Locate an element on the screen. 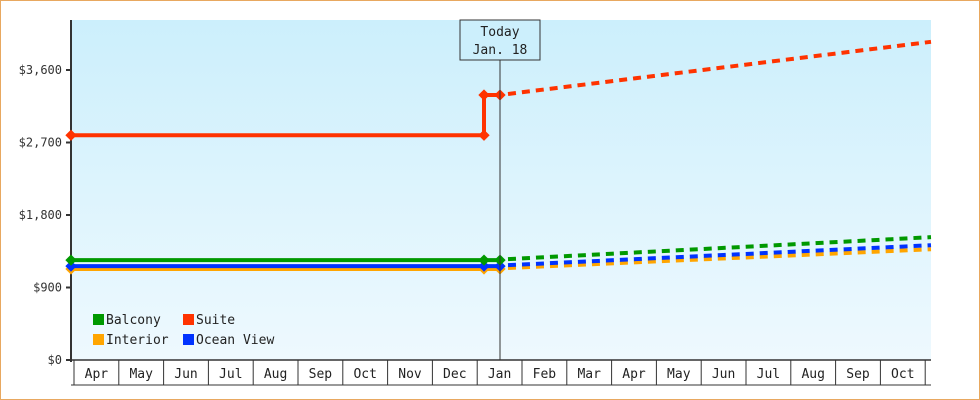 This screenshot has height=400, width=980. legend-label: Suite is located at coordinates (215, 320).